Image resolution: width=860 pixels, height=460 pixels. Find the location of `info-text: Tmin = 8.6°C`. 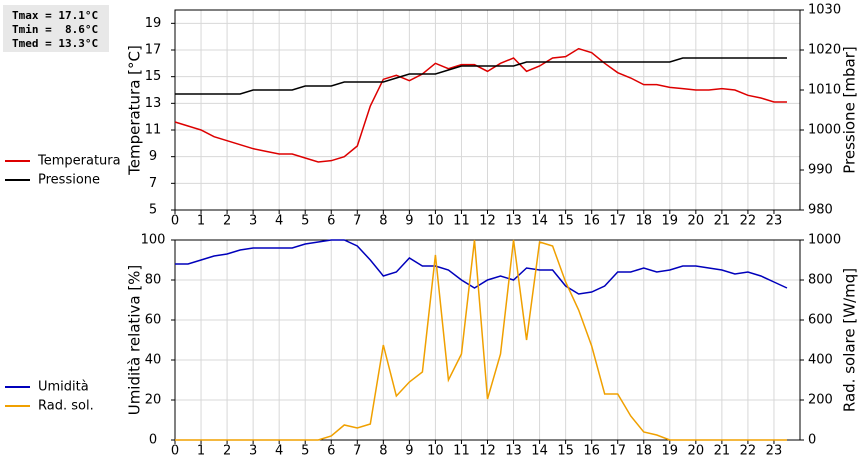

info-text: Tmin = 8.6°C is located at coordinates (55, 29).